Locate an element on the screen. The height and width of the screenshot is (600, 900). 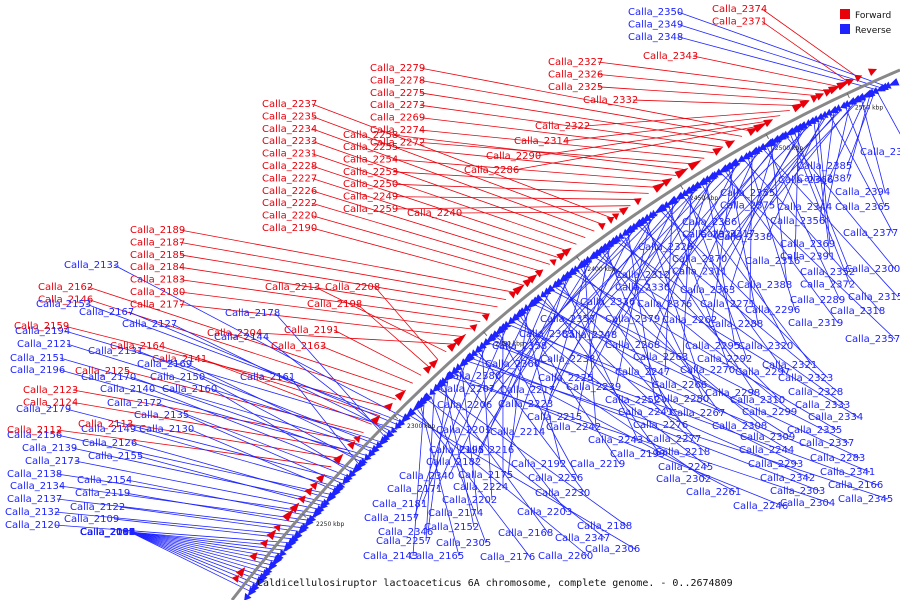
gene-label: Calla_2151 is located at coordinates (37, 358).